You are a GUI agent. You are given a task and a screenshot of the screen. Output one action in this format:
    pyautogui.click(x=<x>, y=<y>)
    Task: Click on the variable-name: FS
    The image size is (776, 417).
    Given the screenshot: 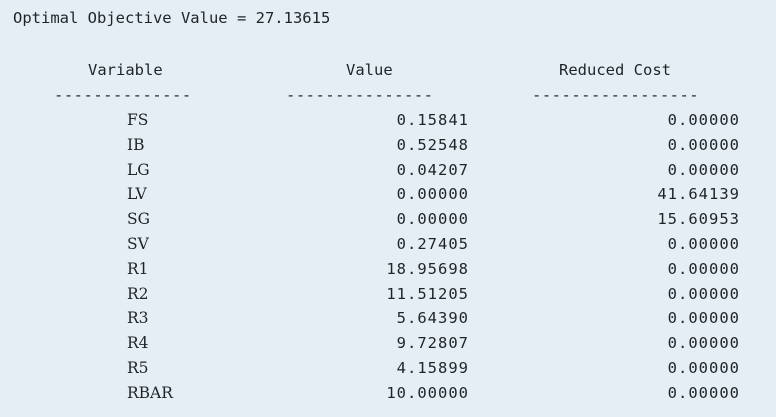 What is the action you would take?
    pyautogui.click(x=138, y=120)
    